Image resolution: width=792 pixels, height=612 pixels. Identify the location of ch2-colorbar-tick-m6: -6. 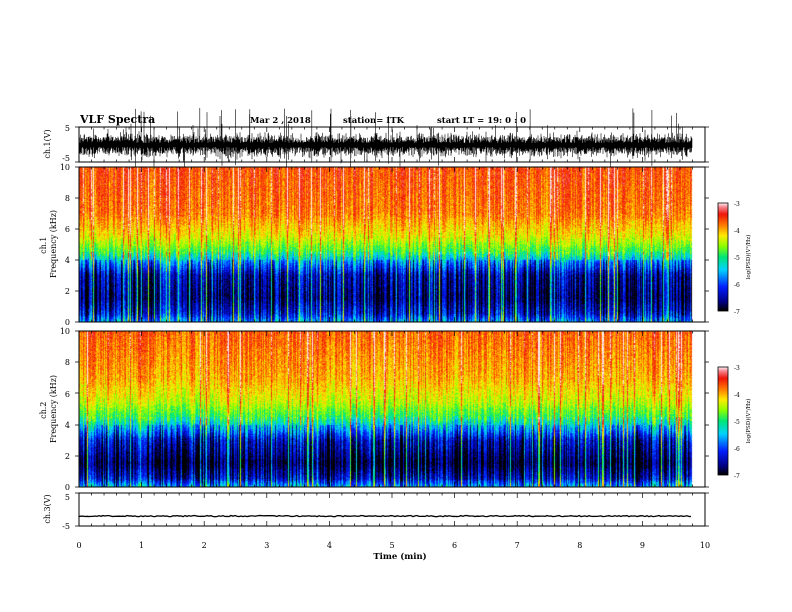
(737, 449).